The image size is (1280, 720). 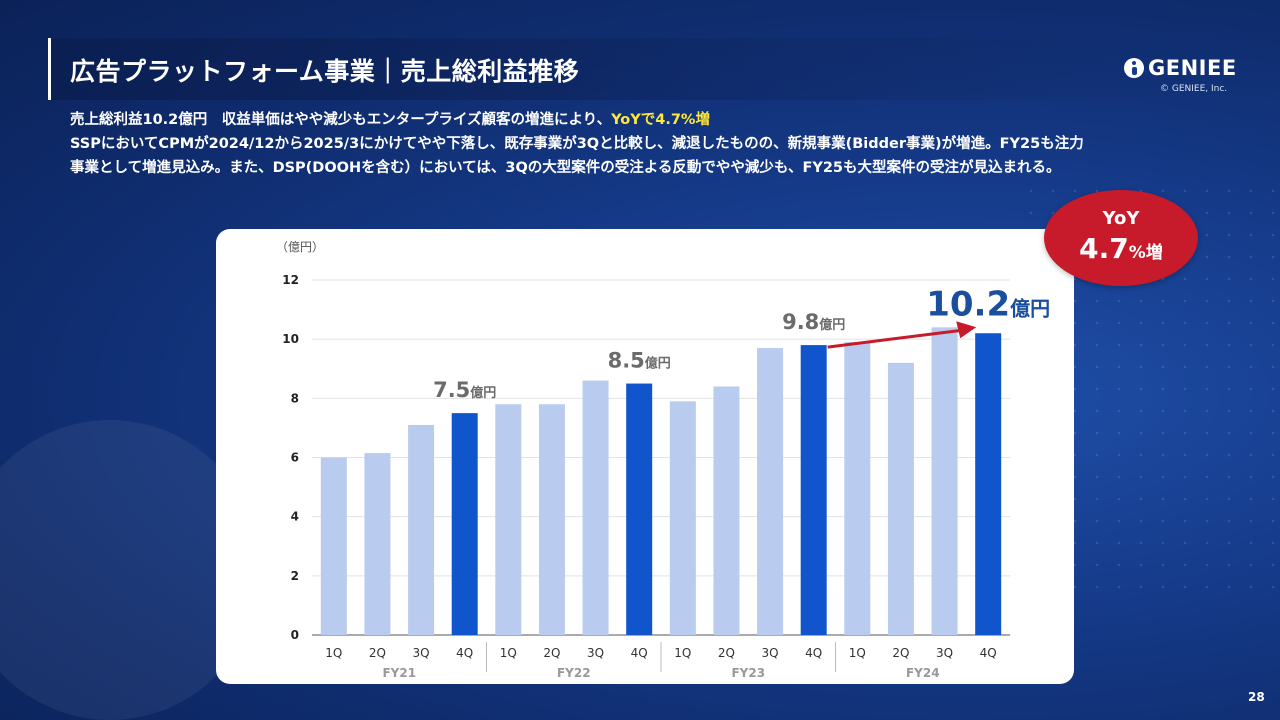 I want to click on data-label: 9.8億円, so click(x=813, y=322).